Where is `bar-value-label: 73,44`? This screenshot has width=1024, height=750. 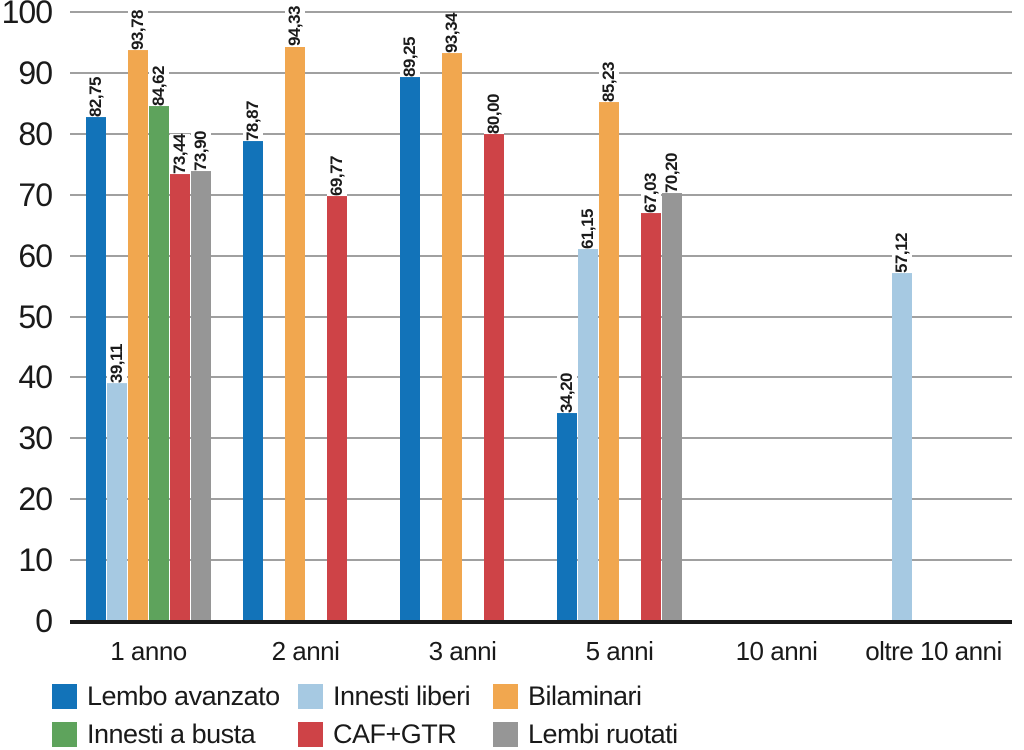 bar-value-label: 73,44 is located at coordinates (180, 153).